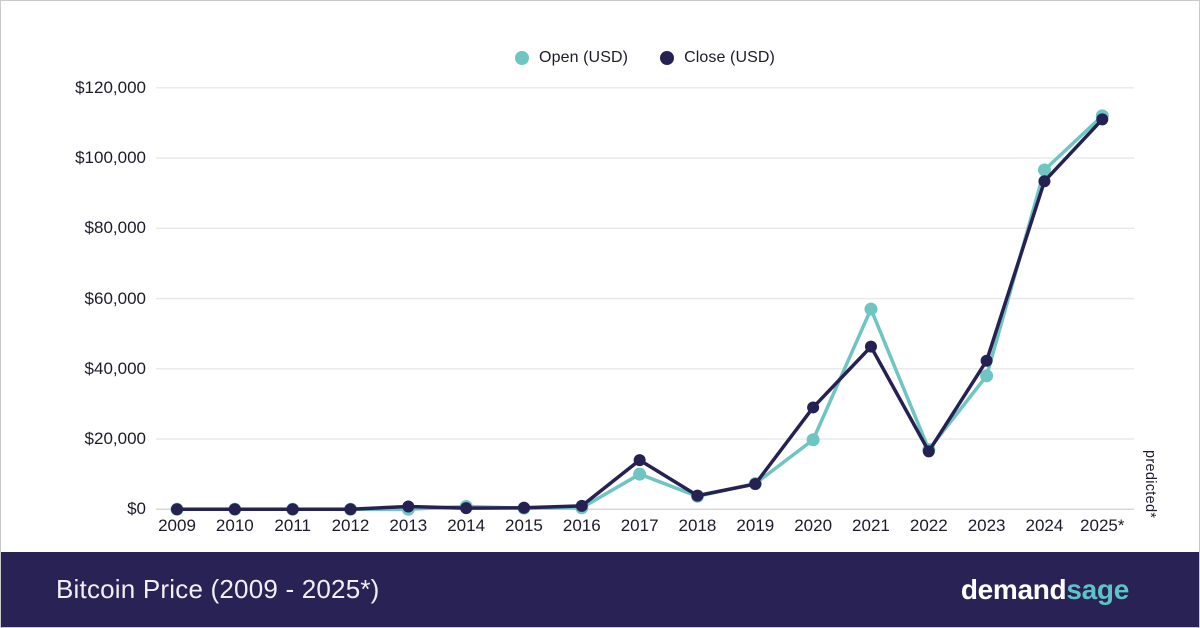 Image resolution: width=1200 pixels, height=628 pixels. Describe the element at coordinates (1013, 589) in the screenshot. I see `brand-logo-demand: demand` at that location.